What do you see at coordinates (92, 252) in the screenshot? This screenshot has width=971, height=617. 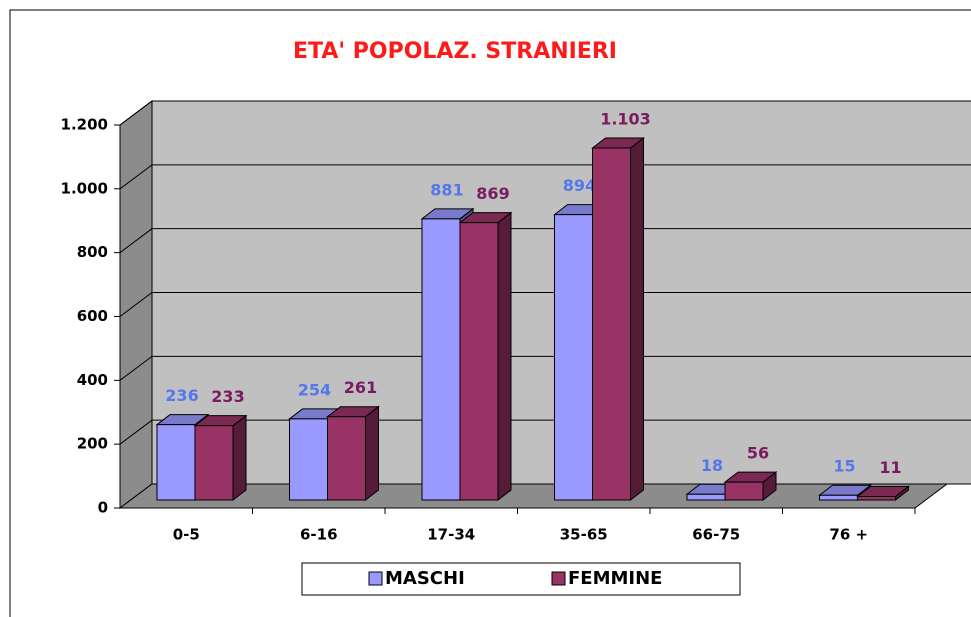 I see `y-tick-label: 800` at bounding box center [92, 252].